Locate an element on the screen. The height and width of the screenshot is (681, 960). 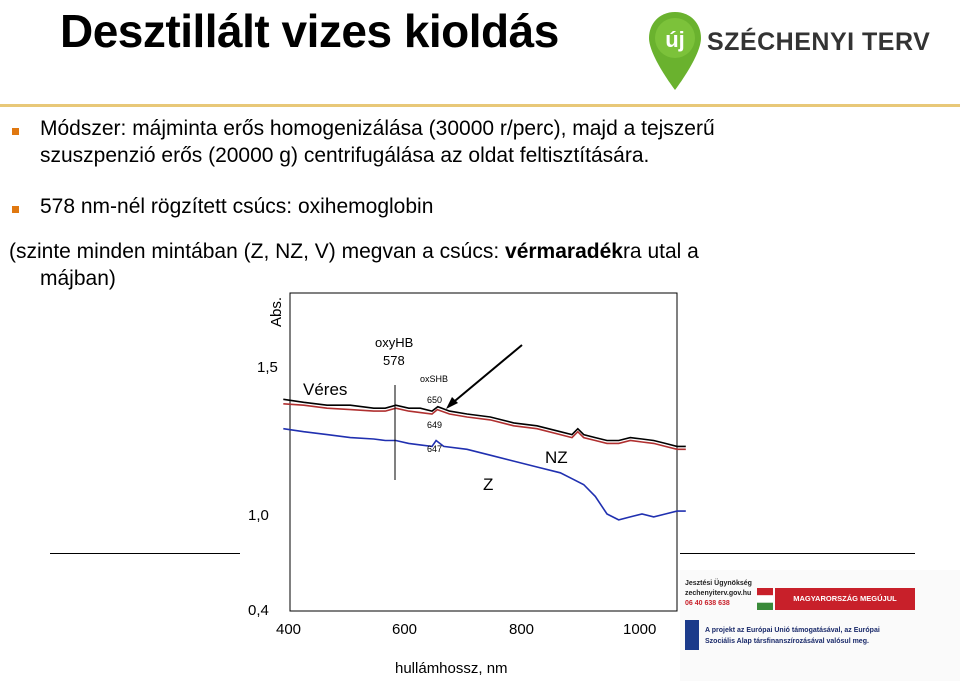
eu-flag-icon is located at coordinates (692, 635).